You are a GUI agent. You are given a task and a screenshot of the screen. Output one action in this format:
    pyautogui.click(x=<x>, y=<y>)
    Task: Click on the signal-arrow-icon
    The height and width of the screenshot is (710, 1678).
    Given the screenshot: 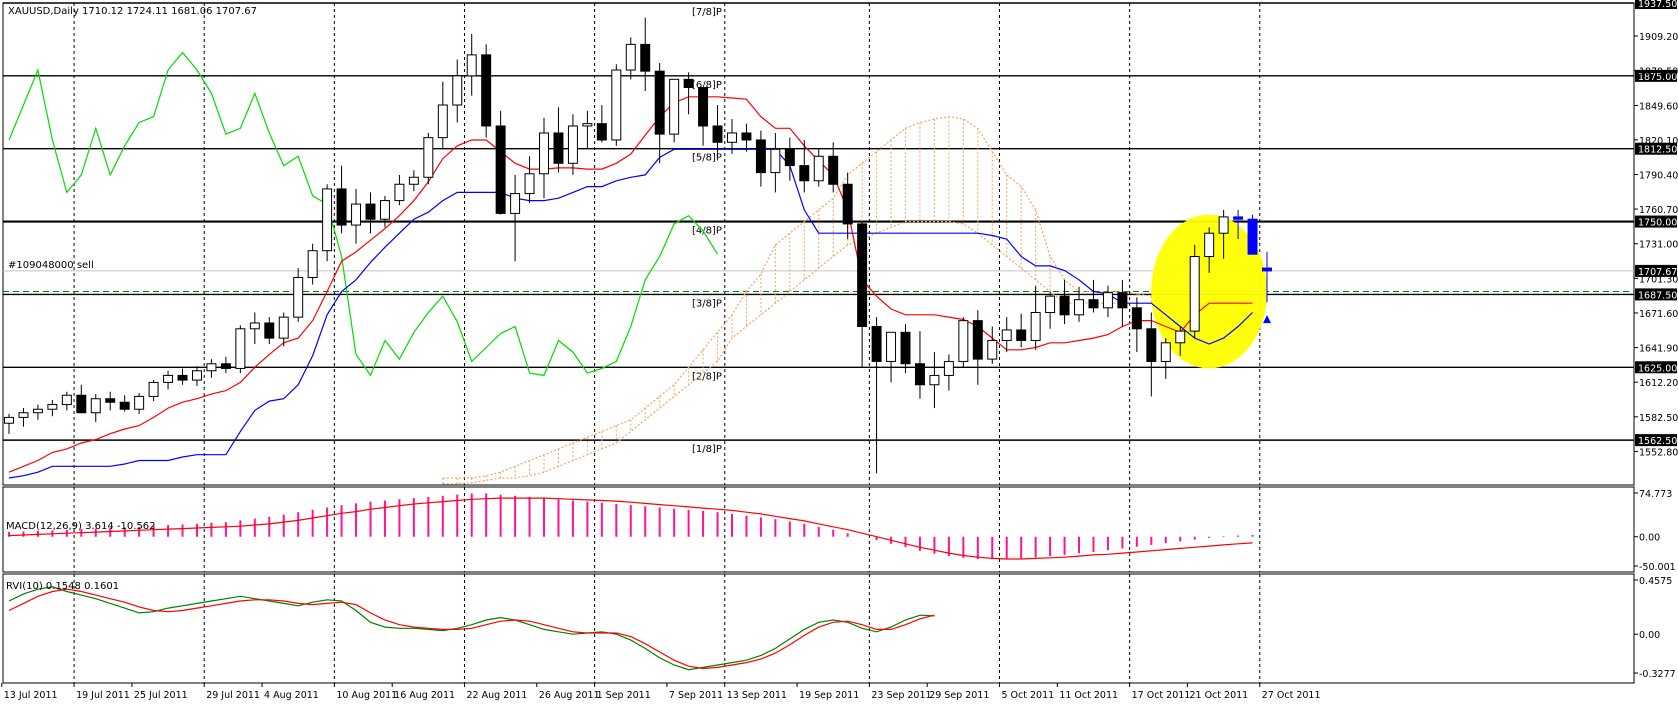 What is the action you would take?
    pyautogui.click(x=1267, y=319)
    